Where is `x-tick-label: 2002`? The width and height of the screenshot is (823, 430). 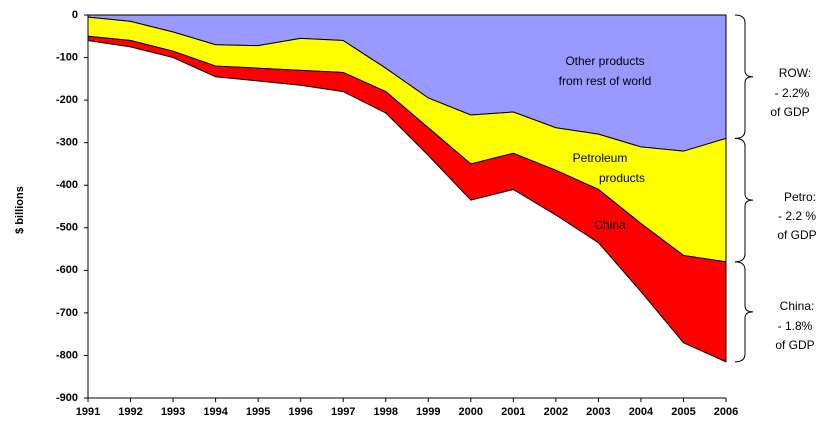
x-tick-label: 2002 is located at coordinates (556, 412).